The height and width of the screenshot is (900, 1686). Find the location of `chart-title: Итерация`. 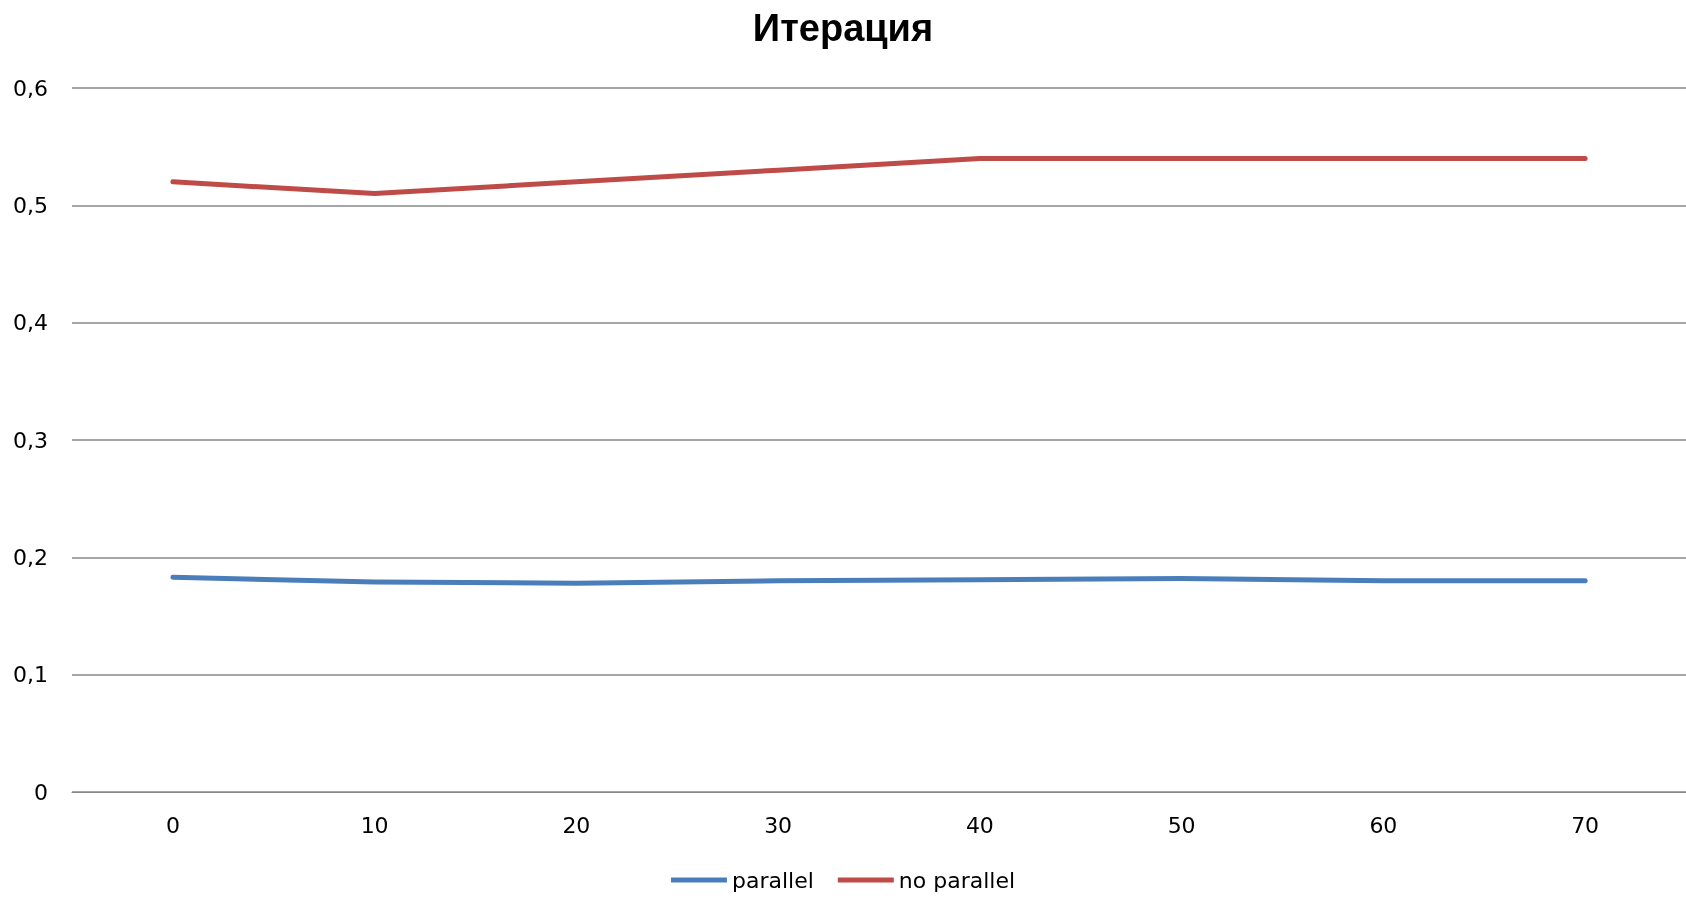

chart-title: Итерация is located at coordinates (843, 28).